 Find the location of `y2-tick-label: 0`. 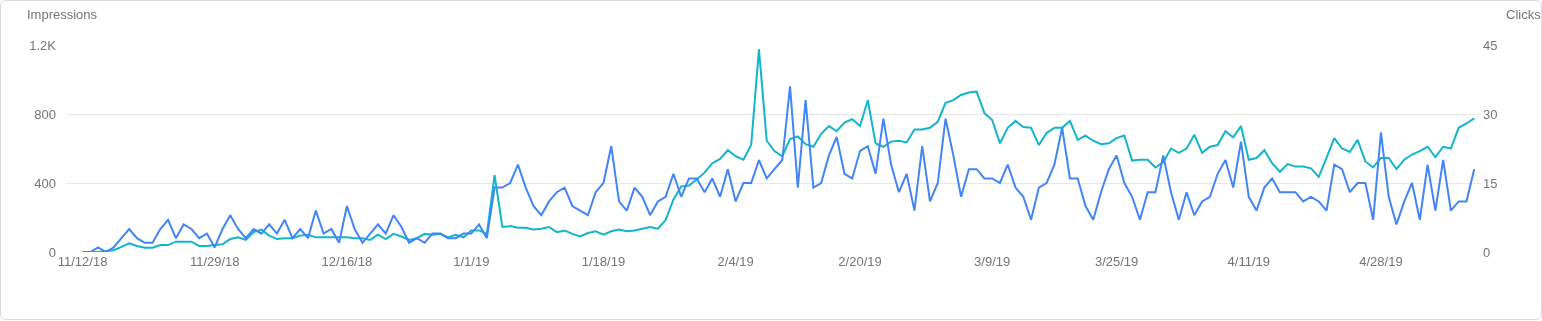

y2-tick-label: 0 is located at coordinates (1487, 252).